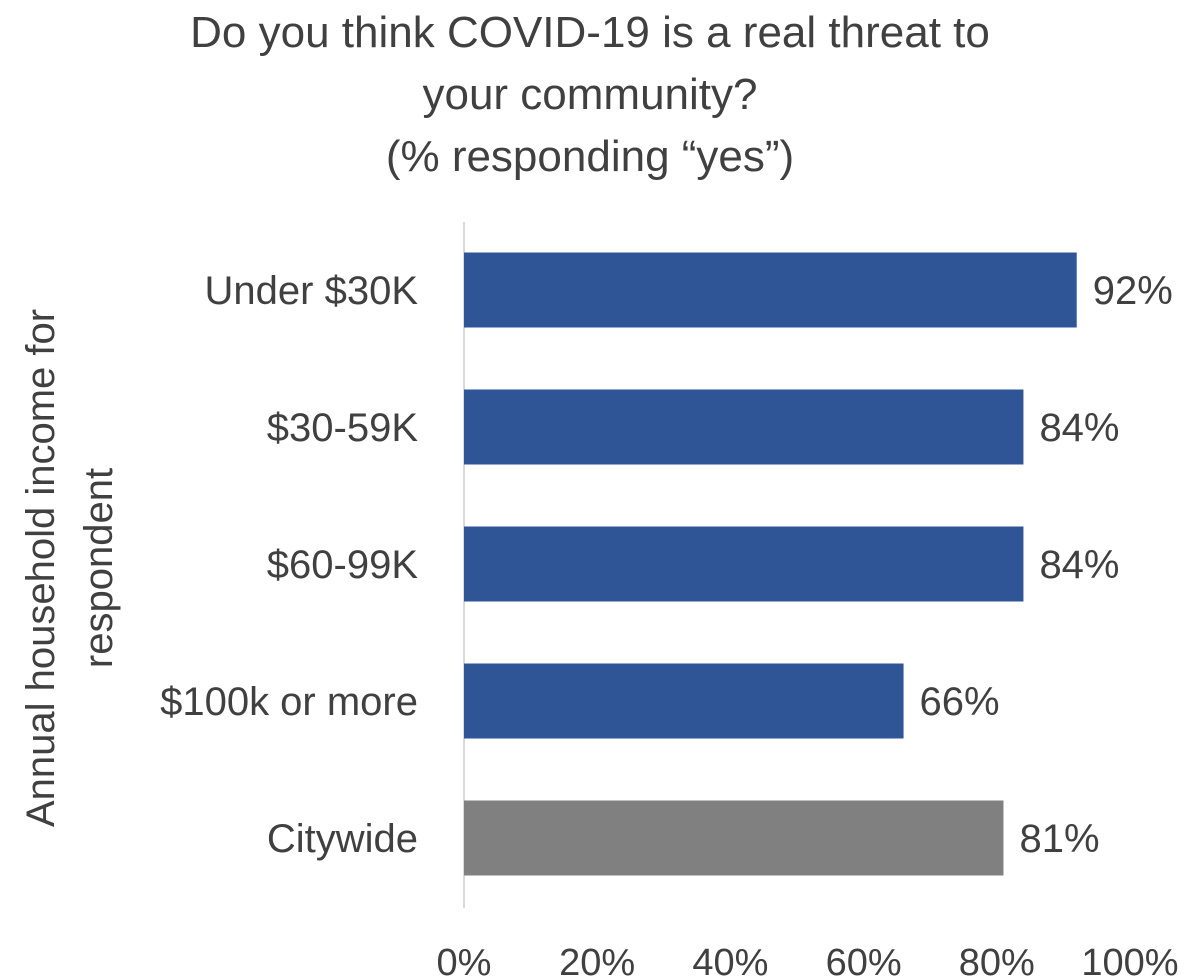  Describe the element at coordinates (997, 960) in the screenshot. I see `x-tick-label-4: 80%` at that location.